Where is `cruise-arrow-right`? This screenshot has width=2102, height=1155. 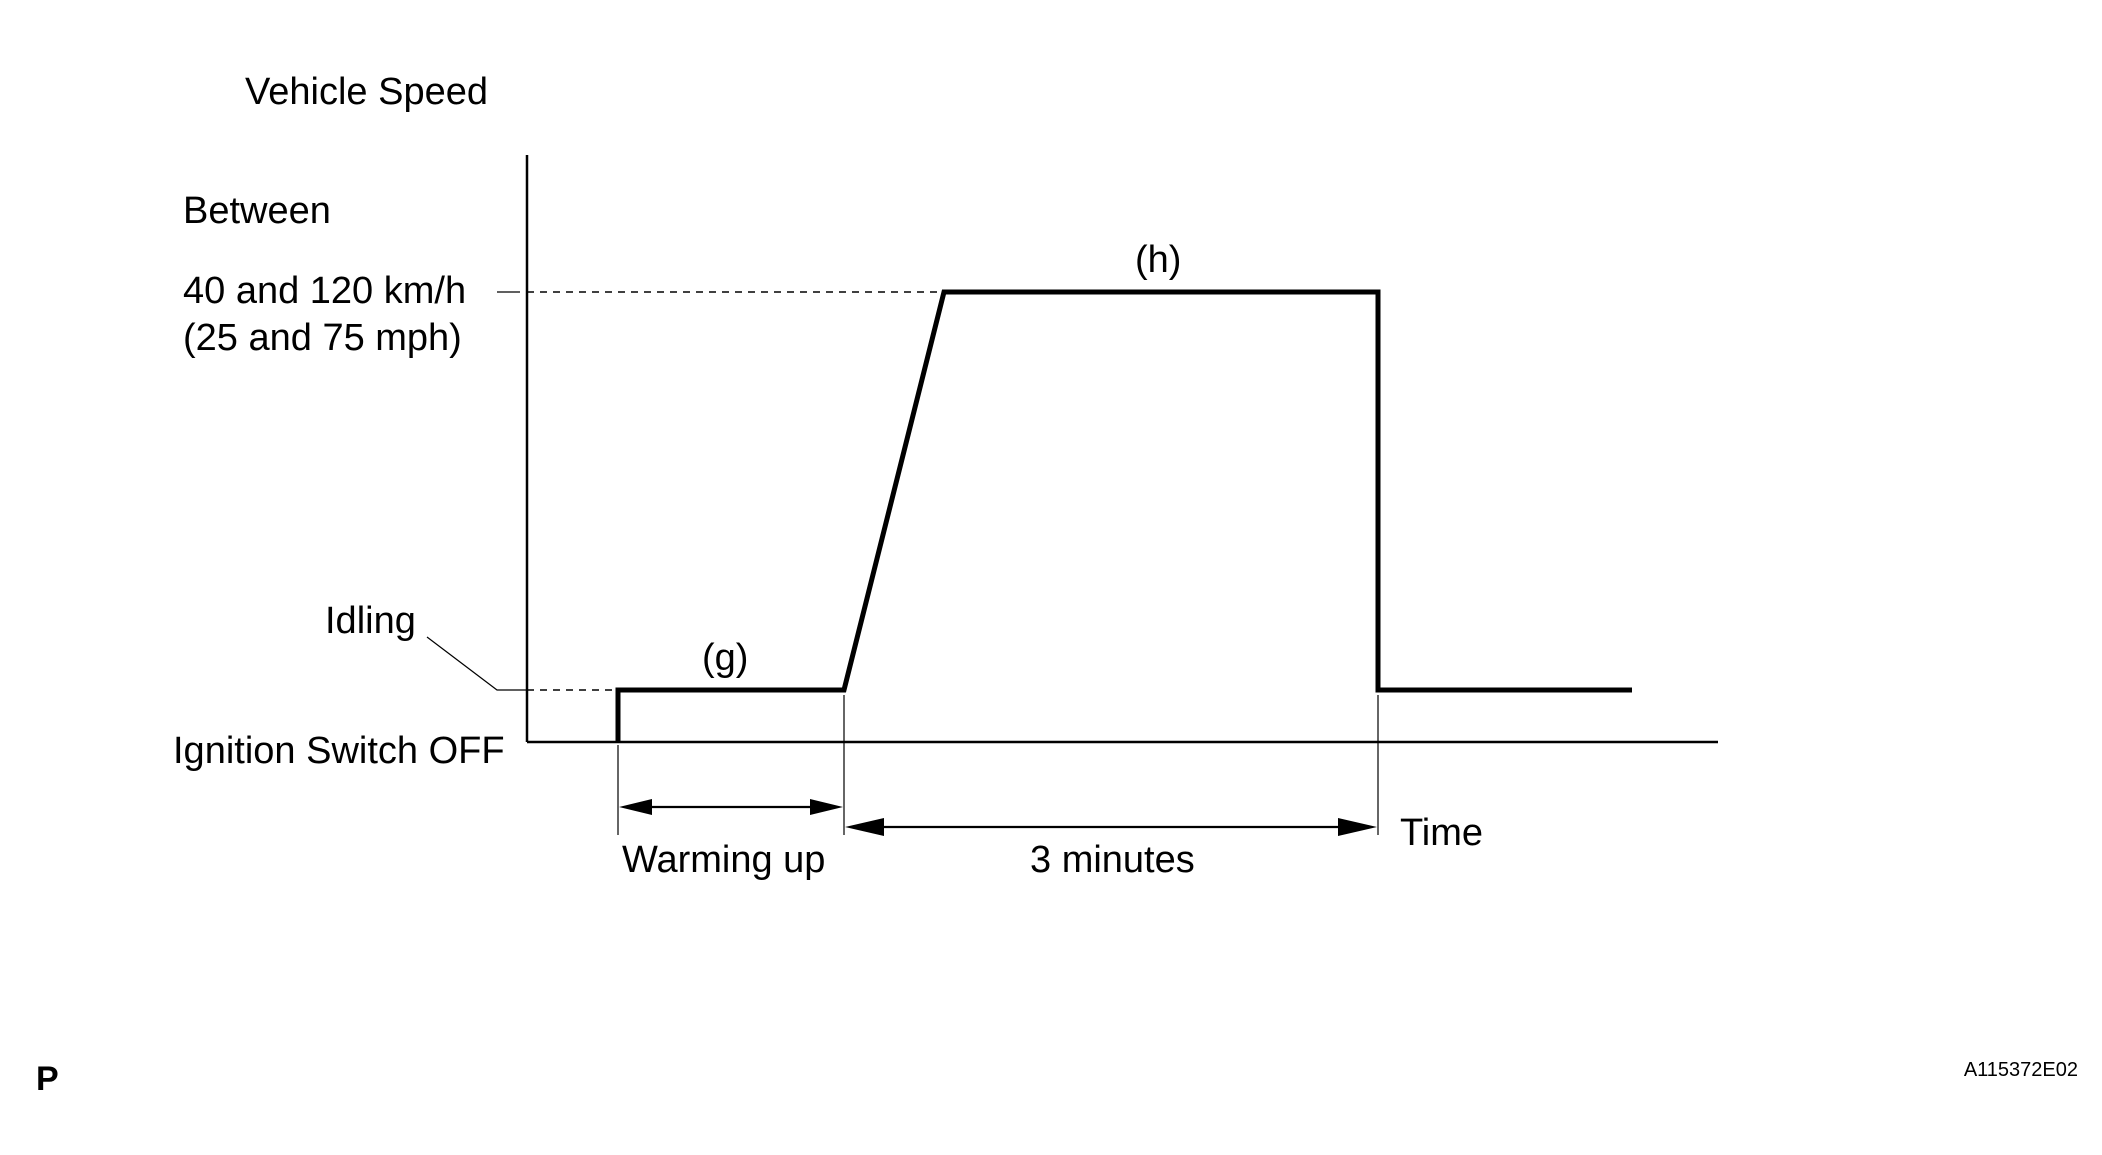 cruise-arrow-right is located at coordinates (1357, 827).